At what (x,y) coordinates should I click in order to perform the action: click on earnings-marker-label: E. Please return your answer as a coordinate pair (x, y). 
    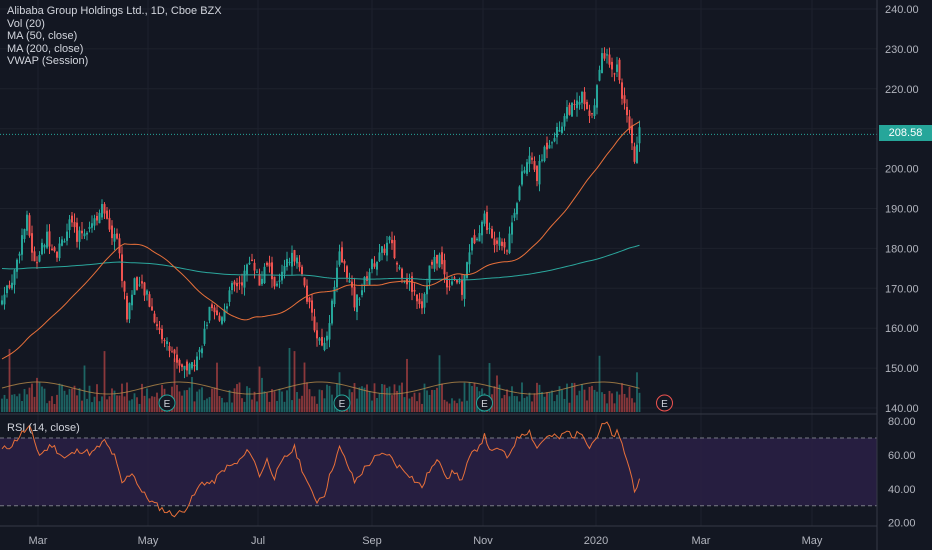
    Looking at the image, I should click on (342, 404).